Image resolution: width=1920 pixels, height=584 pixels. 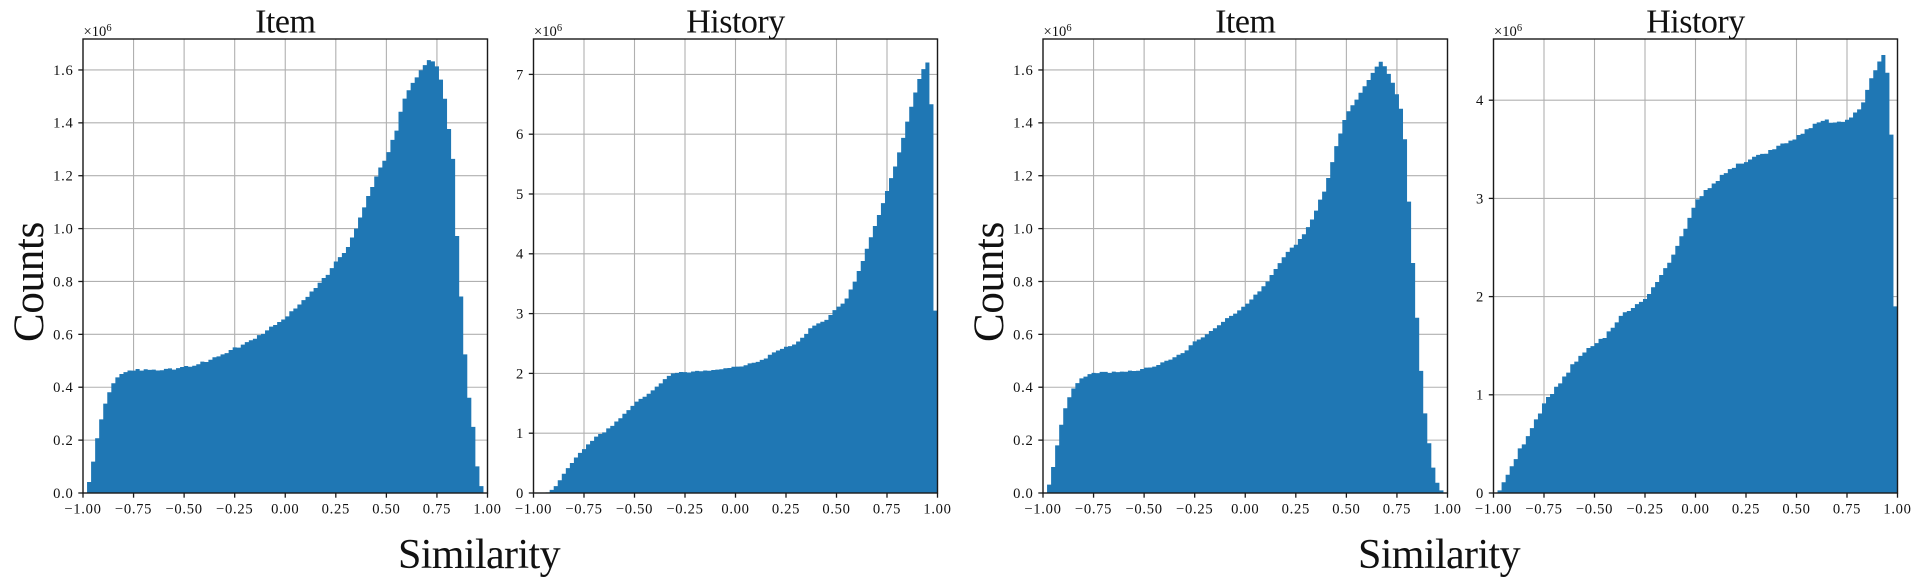 What do you see at coordinates (520, 135) in the screenshot?
I see `svg-text: 6` at bounding box center [520, 135].